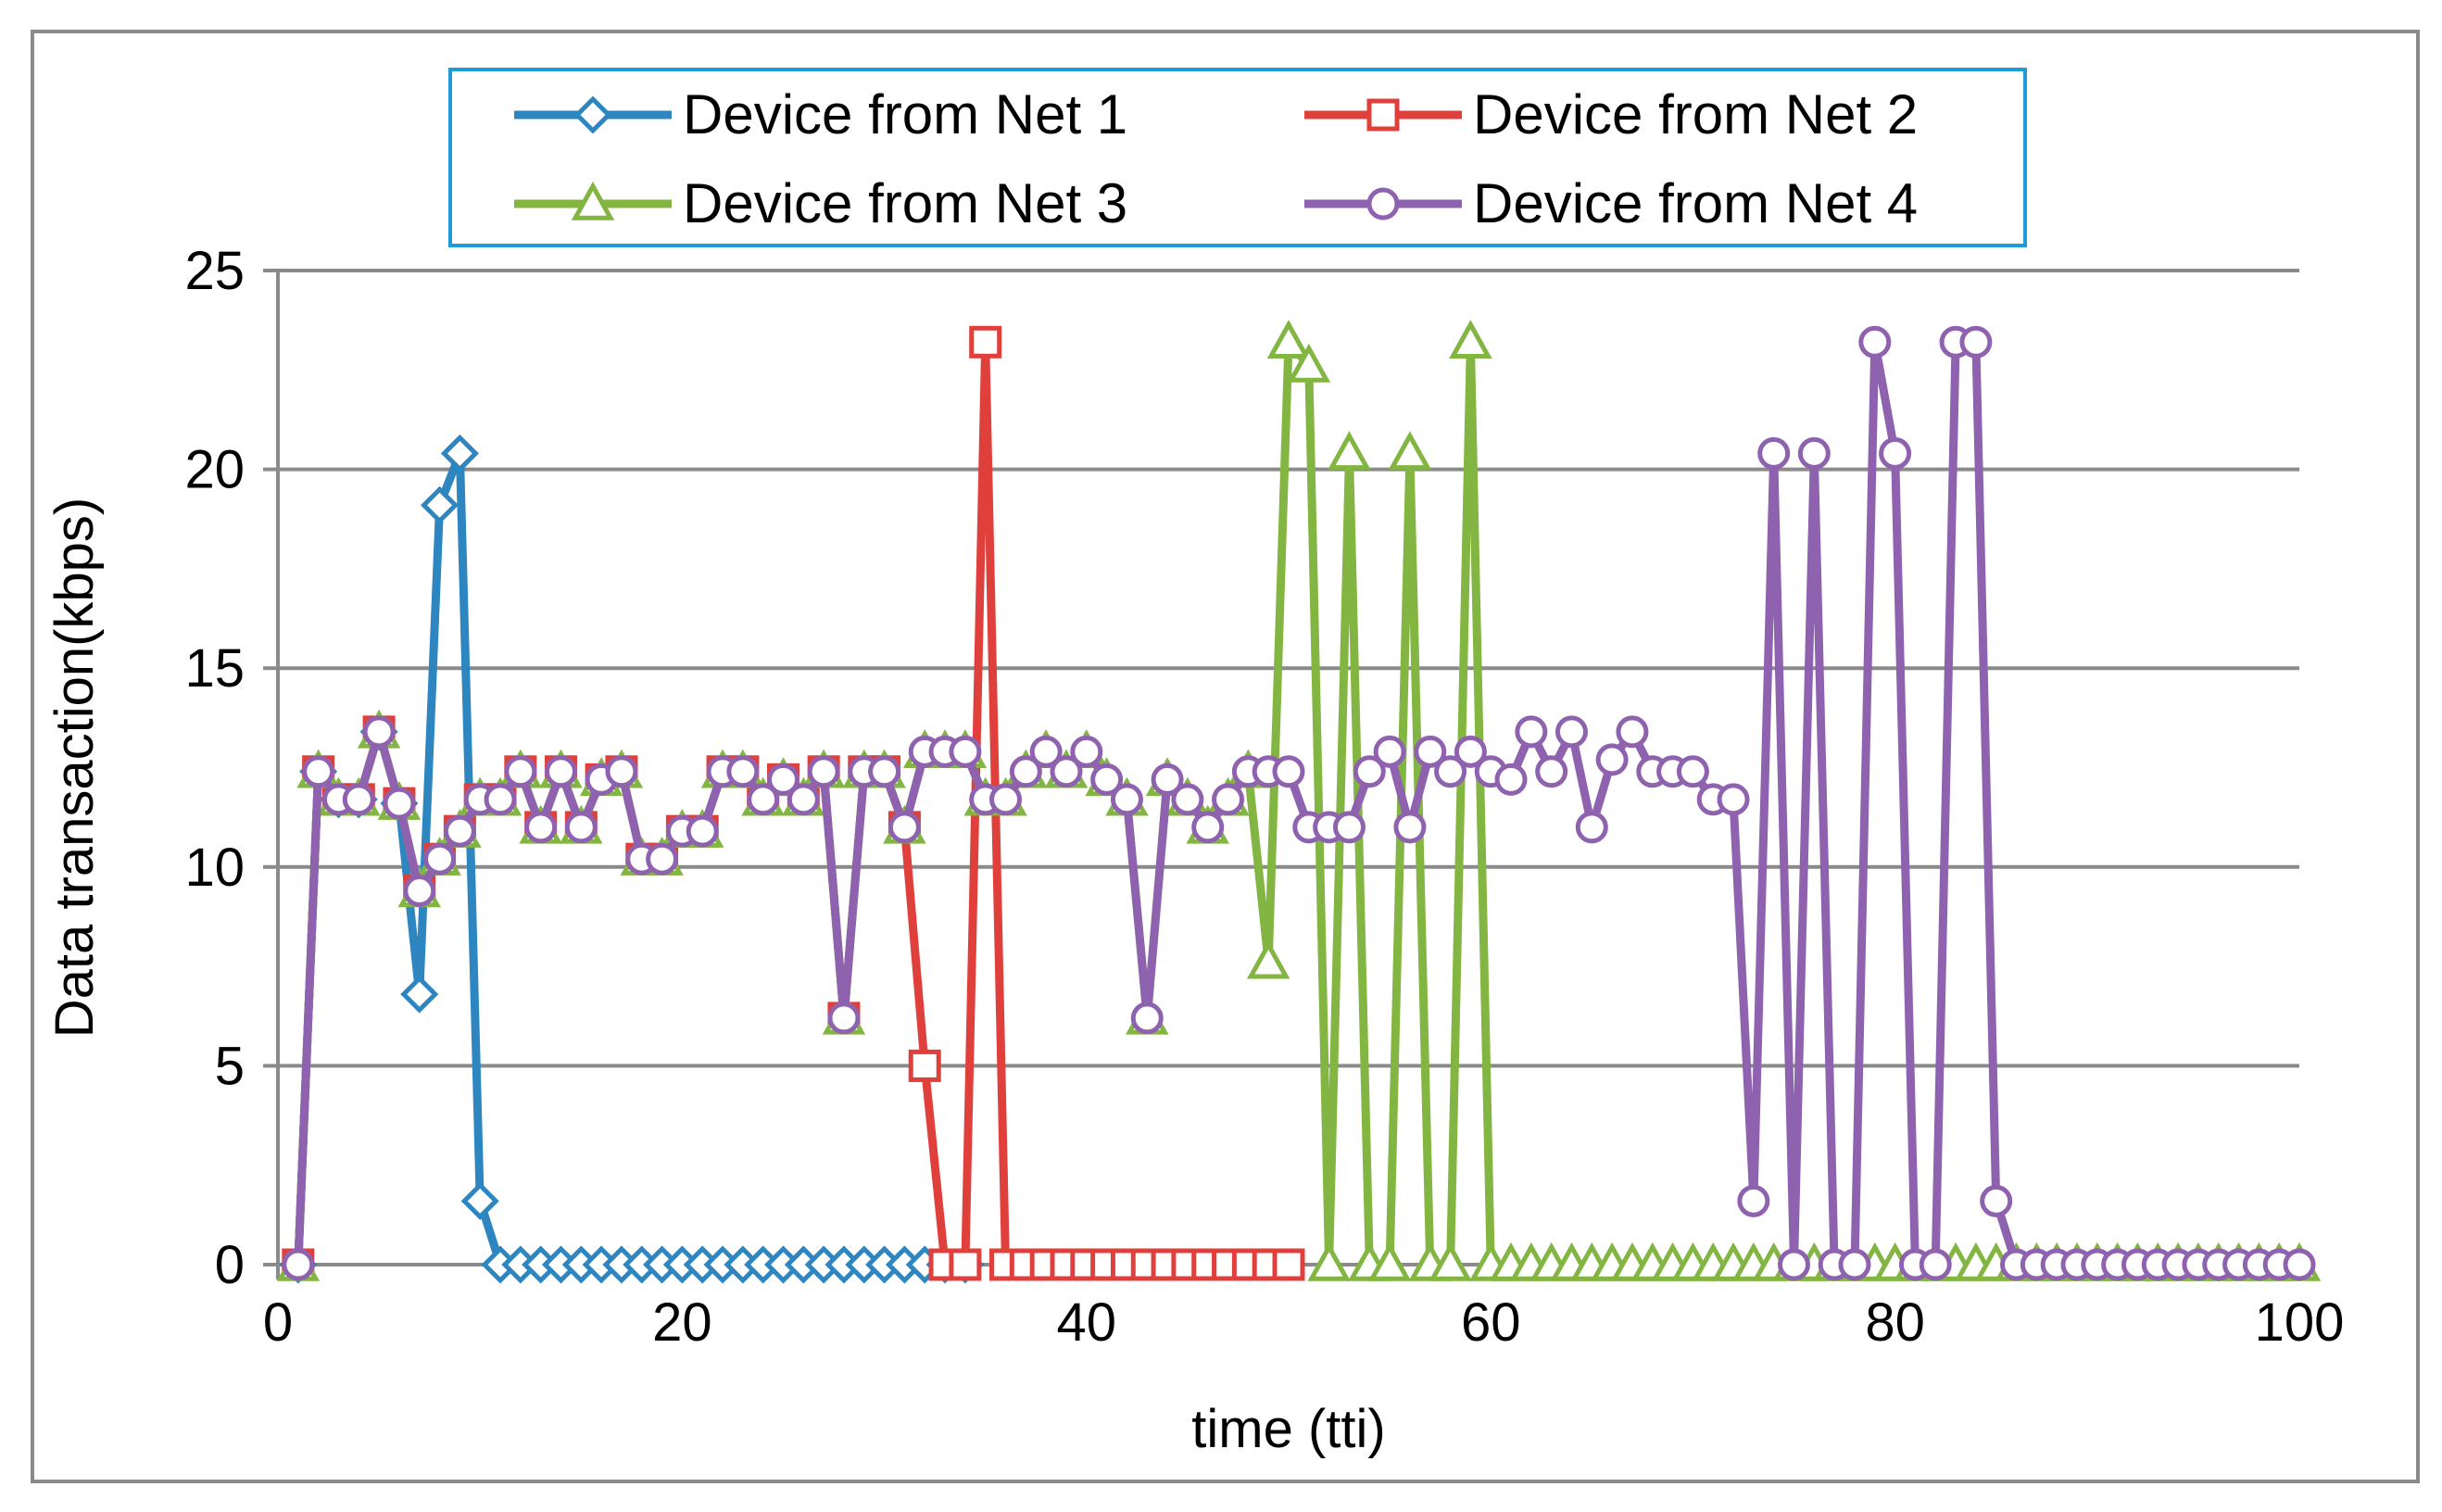 This screenshot has height=1512, width=2442. I want to click on legend-label: Device from Net 2, so click(1695, 114).